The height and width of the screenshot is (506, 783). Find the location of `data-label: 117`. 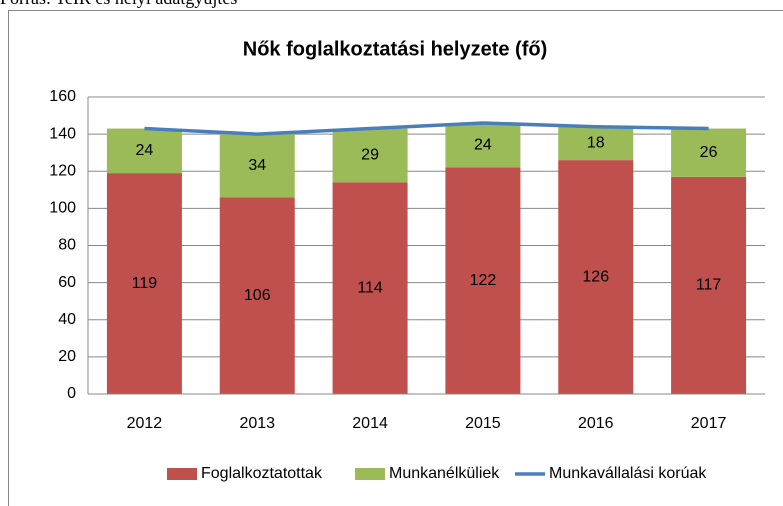

data-label: 117 is located at coordinates (709, 285).